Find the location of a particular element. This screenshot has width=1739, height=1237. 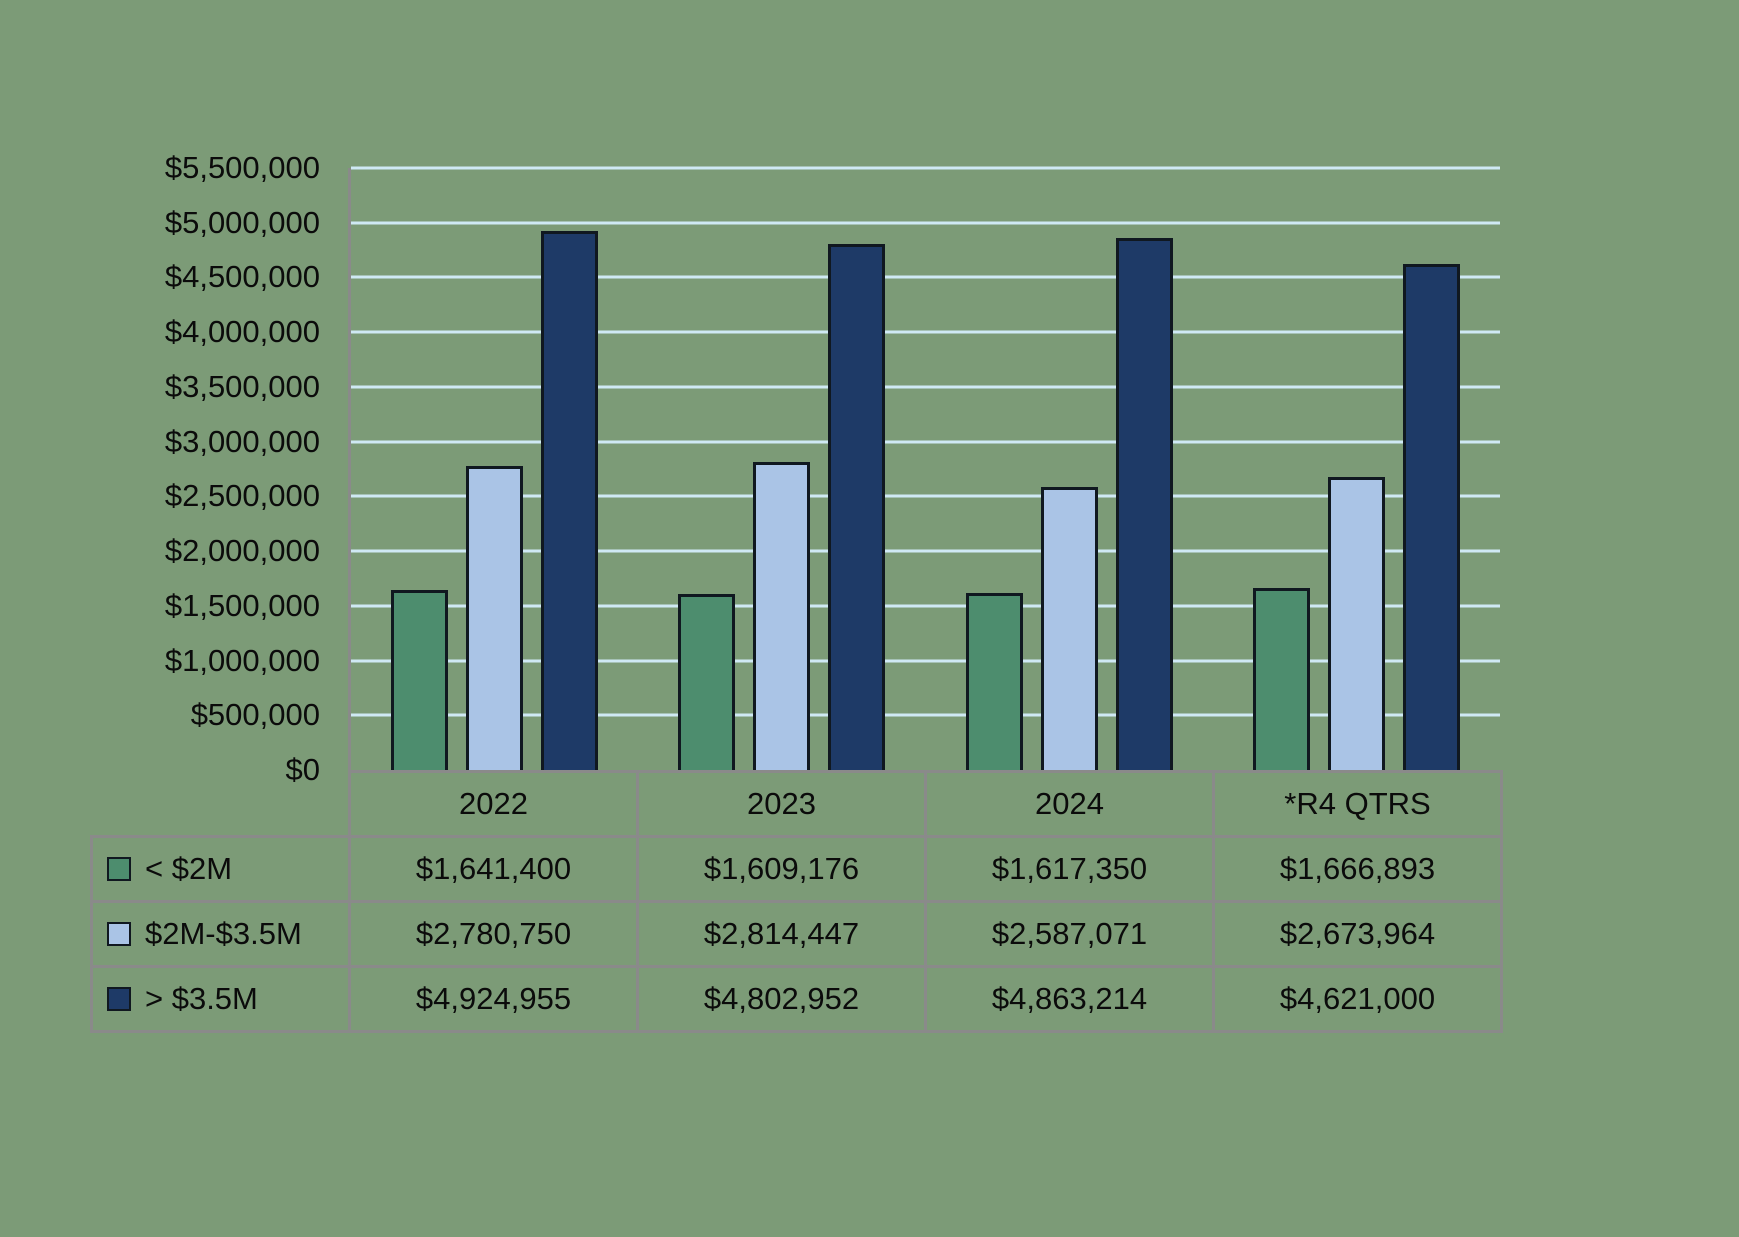

legend-wrap: > $3.5M is located at coordinates (220, 999).